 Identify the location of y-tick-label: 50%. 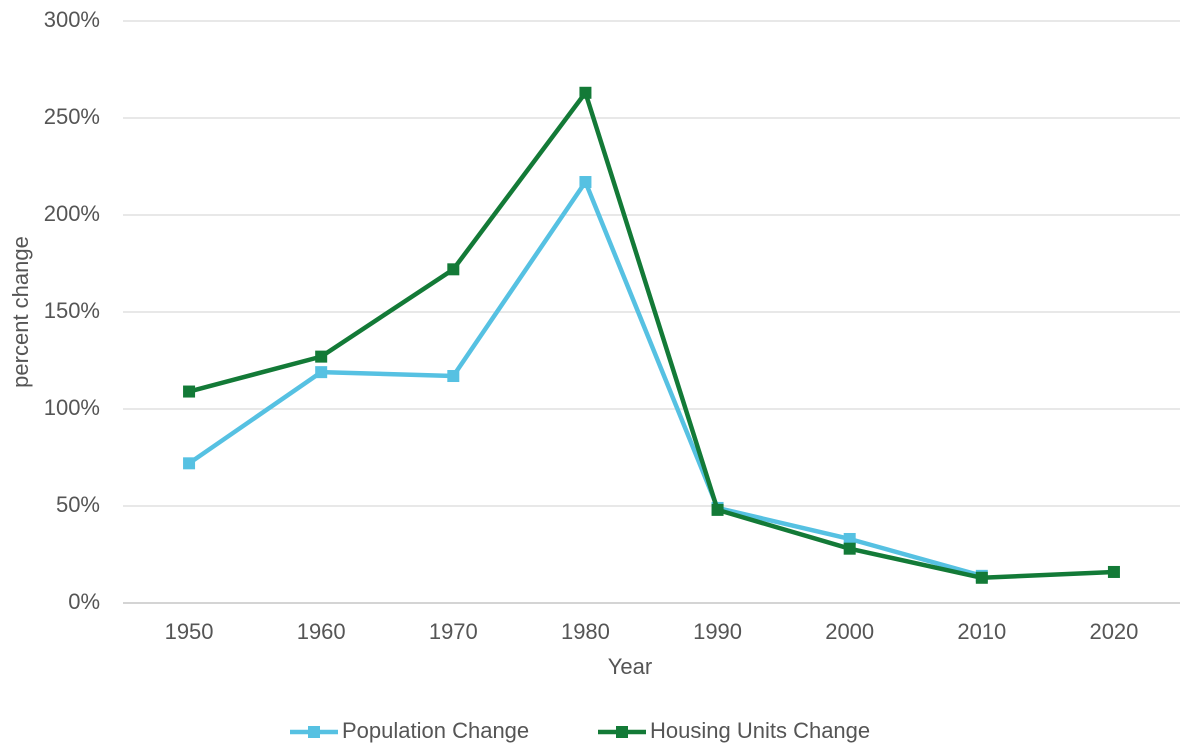
(78, 504).